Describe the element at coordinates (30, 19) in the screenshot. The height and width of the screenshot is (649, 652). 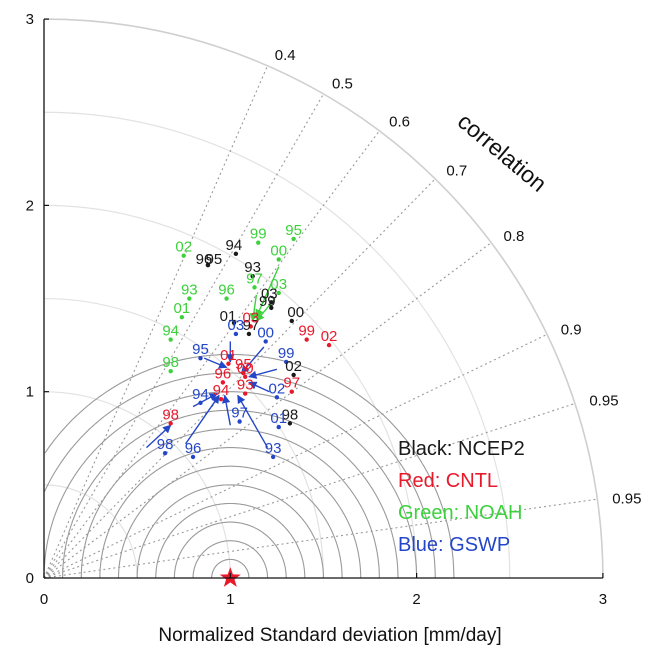
I see `y-tick-label: 3` at that location.